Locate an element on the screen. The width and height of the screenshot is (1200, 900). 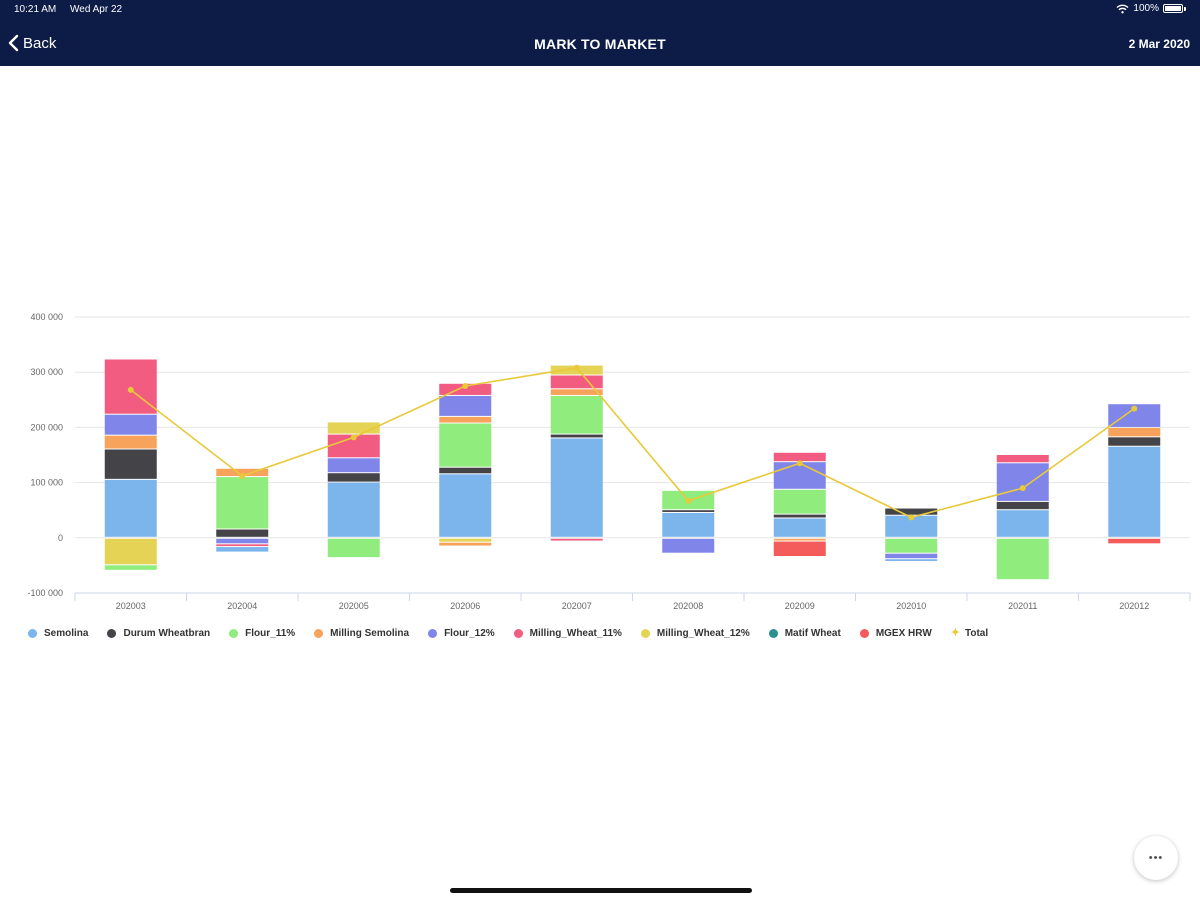
y-tick-label: 200 000 is located at coordinates (46, 427).